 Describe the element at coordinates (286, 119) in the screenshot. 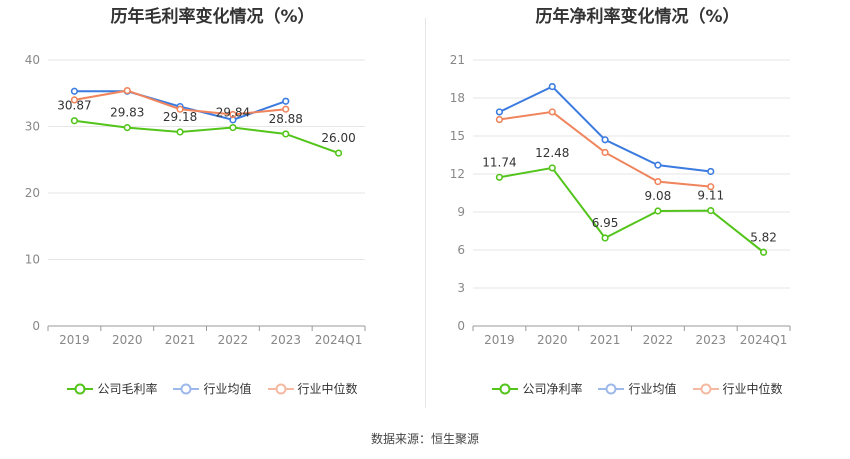

I see `data-label: 28.88` at that location.